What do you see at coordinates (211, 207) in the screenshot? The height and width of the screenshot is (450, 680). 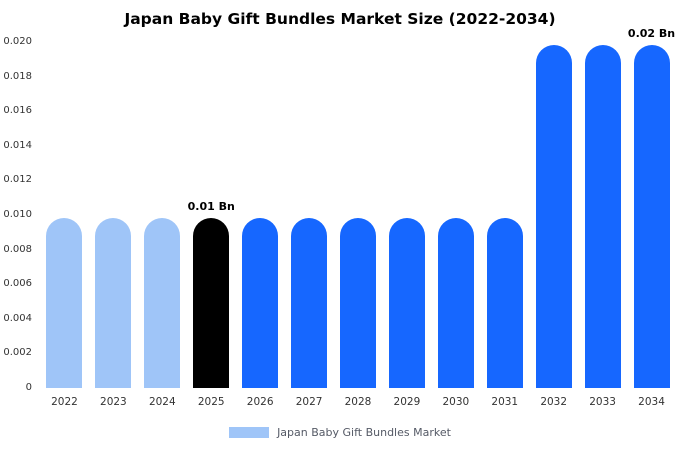 I see `bar-value-label: 0.01 Bn` at bounding box center [211, 207].